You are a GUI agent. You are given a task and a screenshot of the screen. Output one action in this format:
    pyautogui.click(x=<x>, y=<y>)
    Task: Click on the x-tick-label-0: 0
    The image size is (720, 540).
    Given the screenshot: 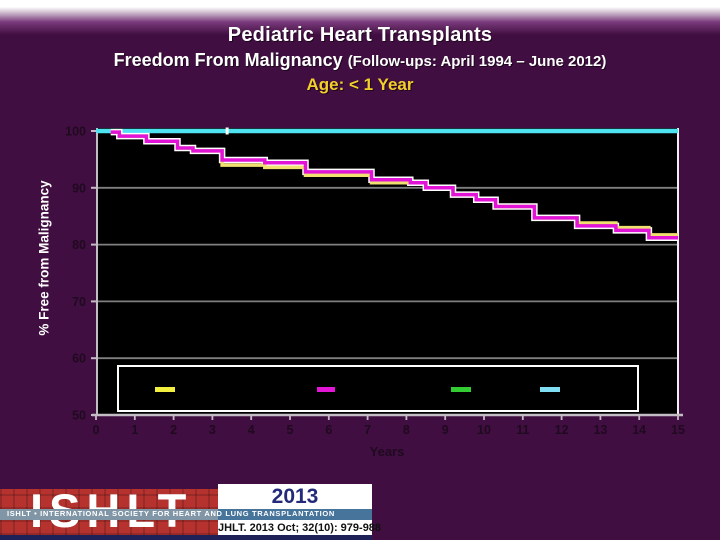 What is the action you would take?
    pyautogui.click(x=96, y=430)
    